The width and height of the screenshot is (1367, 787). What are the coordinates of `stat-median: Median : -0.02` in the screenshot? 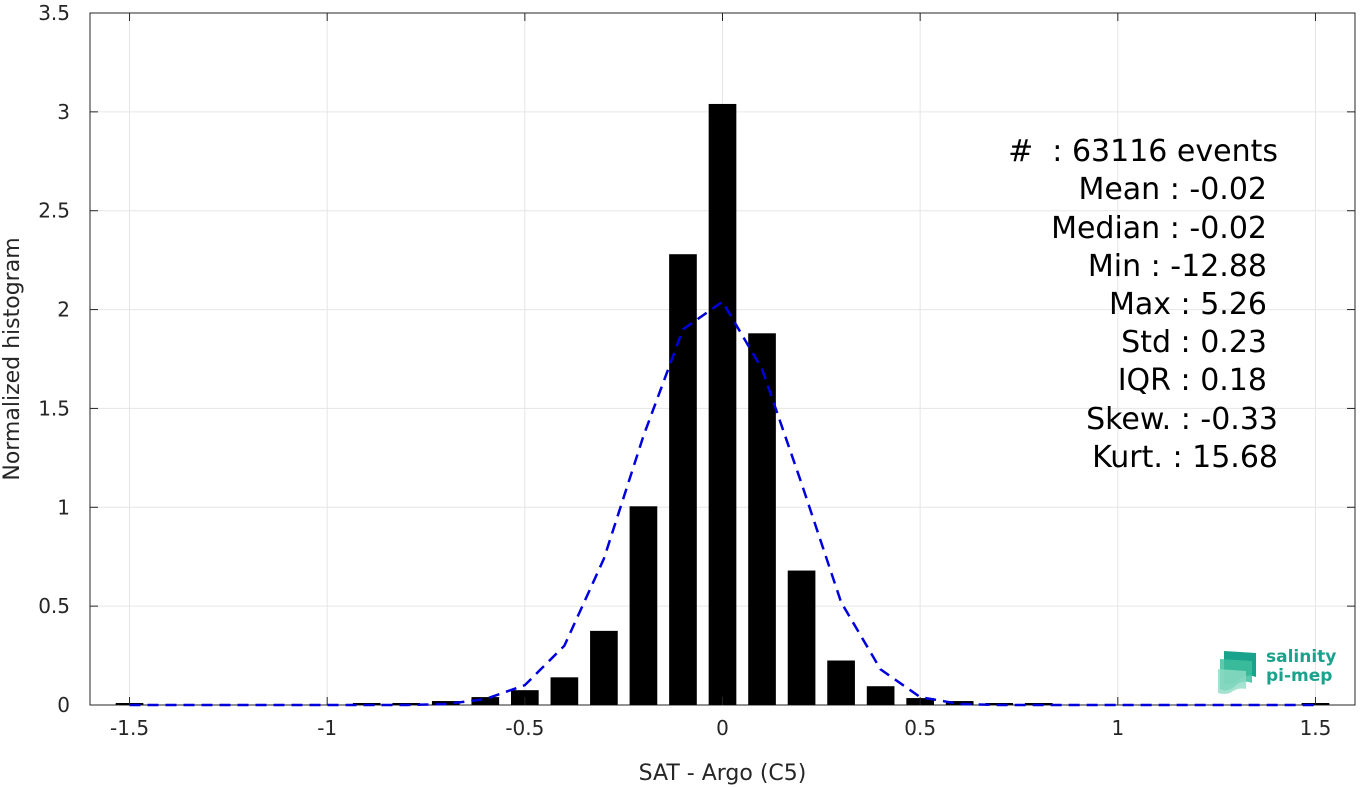 It's located at (1159, 228).